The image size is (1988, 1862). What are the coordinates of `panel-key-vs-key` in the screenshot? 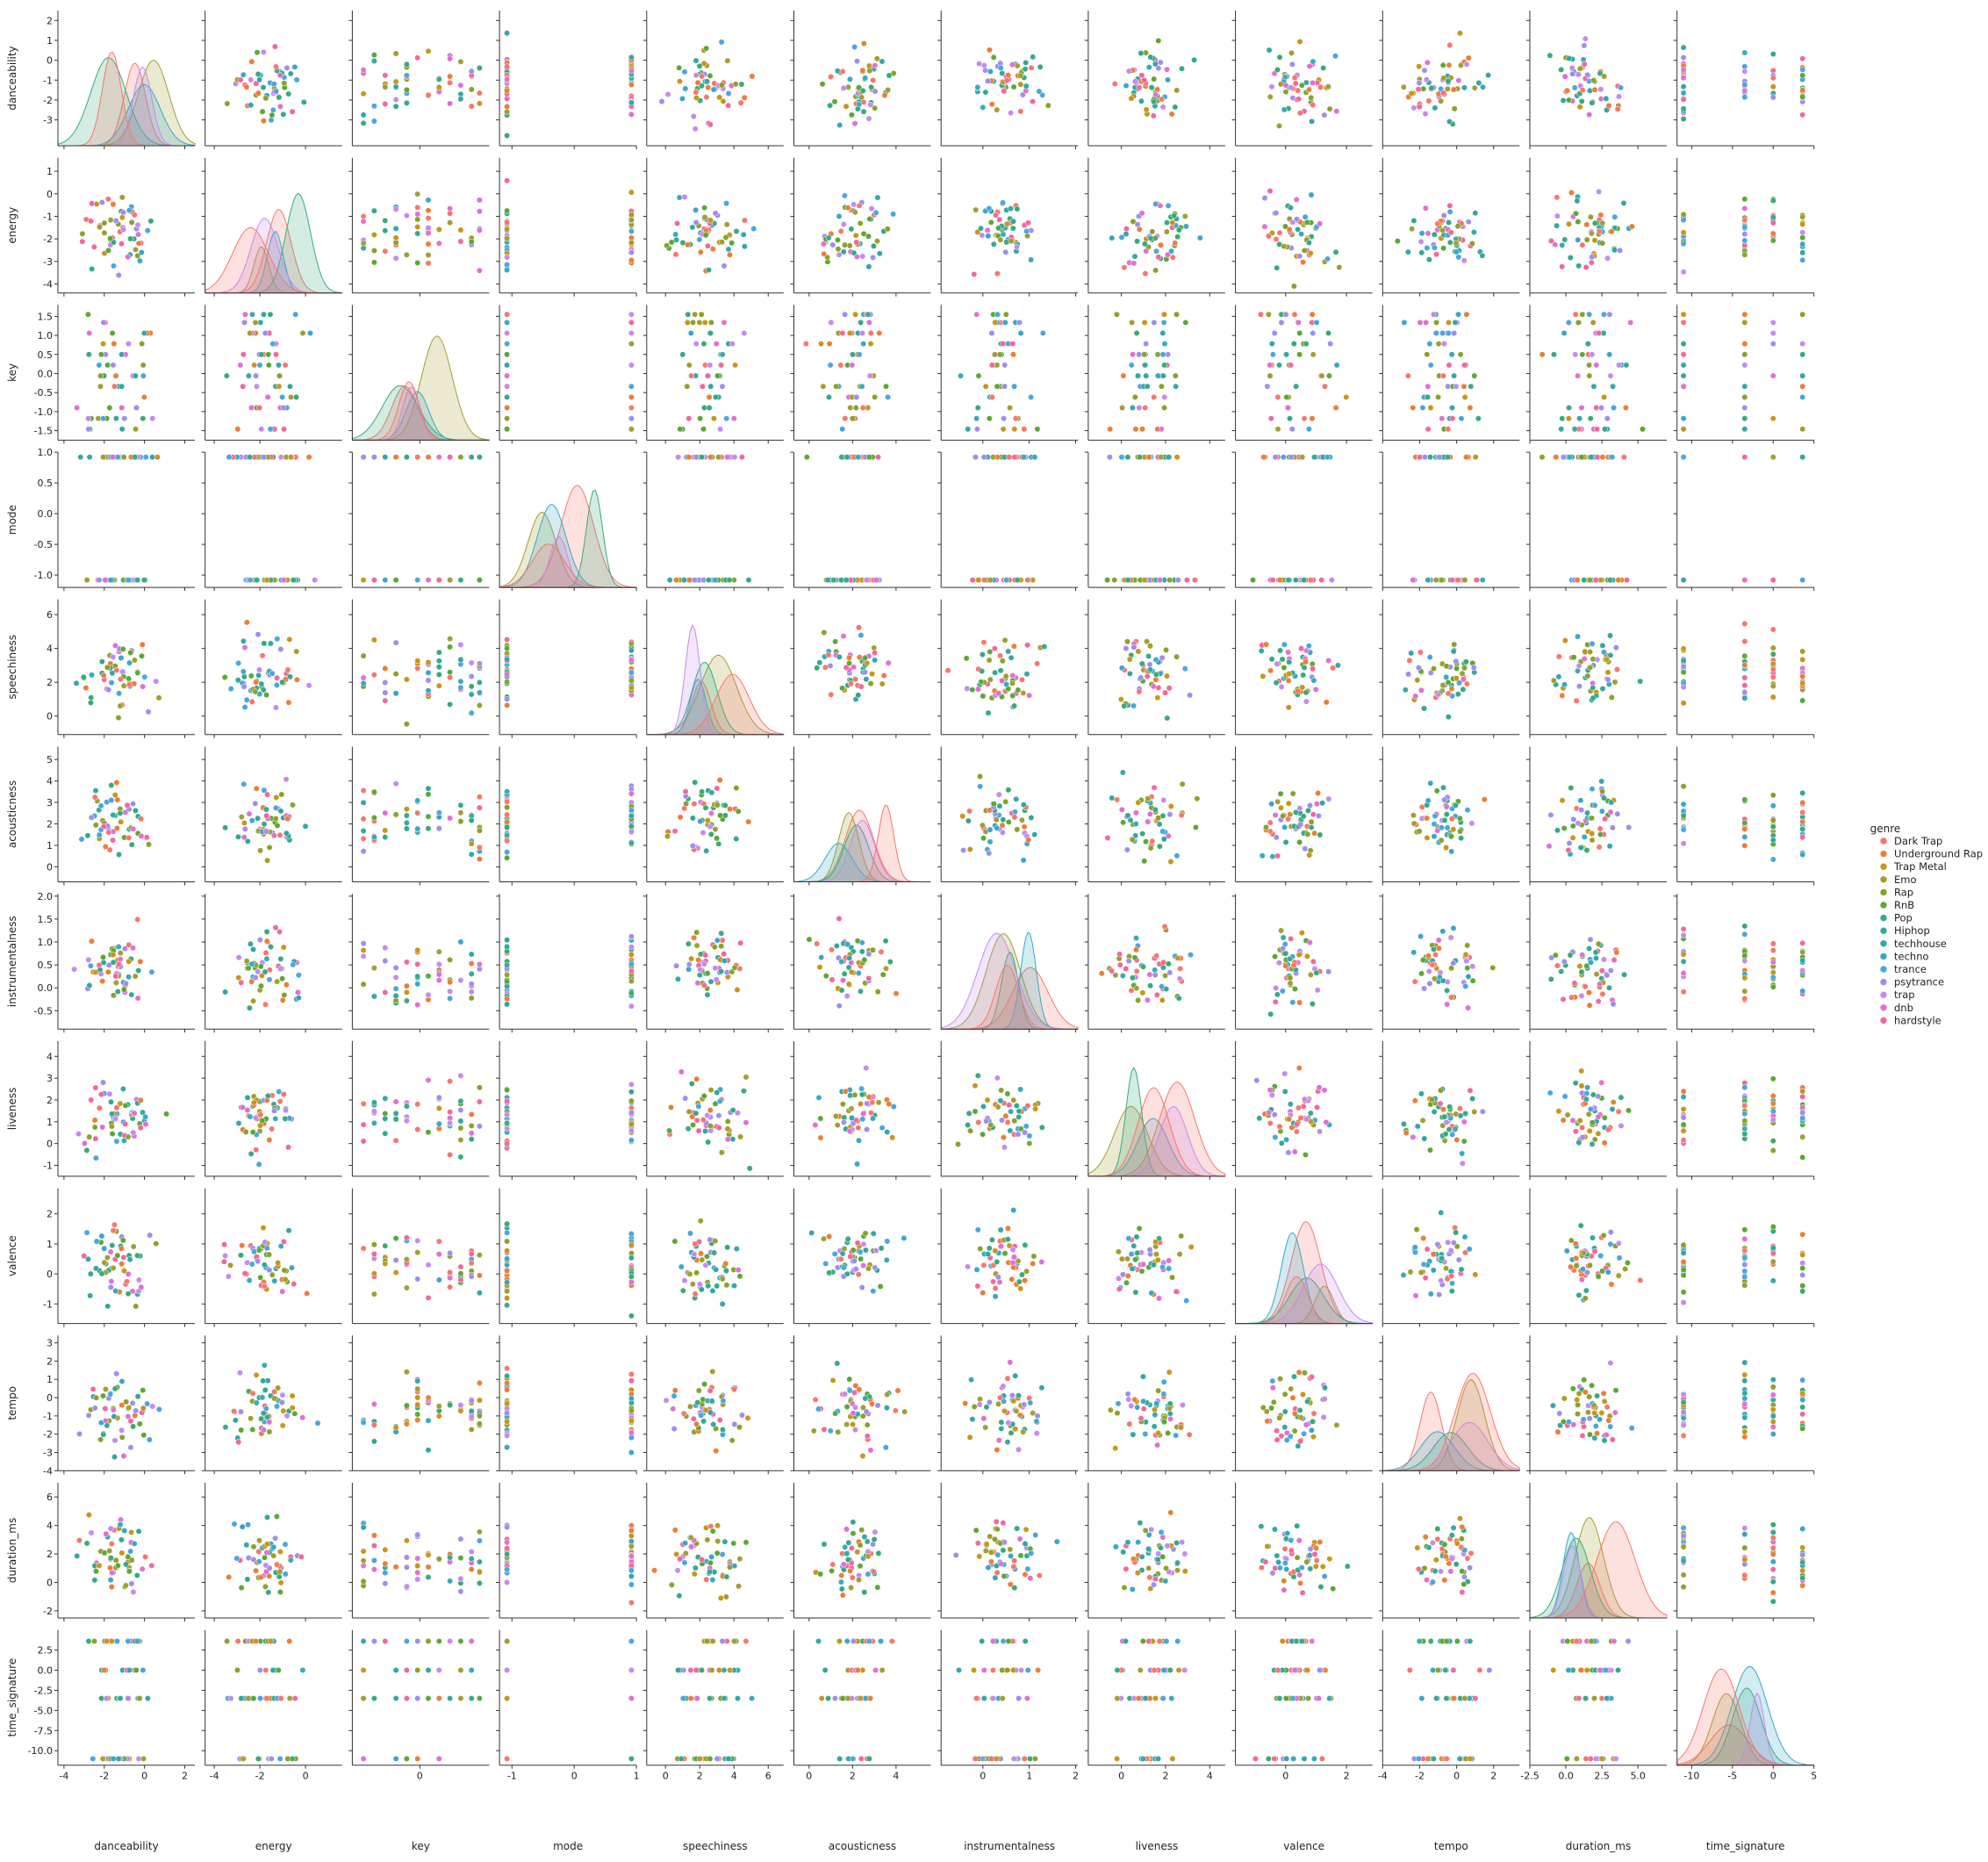 It's located at (419, 374).